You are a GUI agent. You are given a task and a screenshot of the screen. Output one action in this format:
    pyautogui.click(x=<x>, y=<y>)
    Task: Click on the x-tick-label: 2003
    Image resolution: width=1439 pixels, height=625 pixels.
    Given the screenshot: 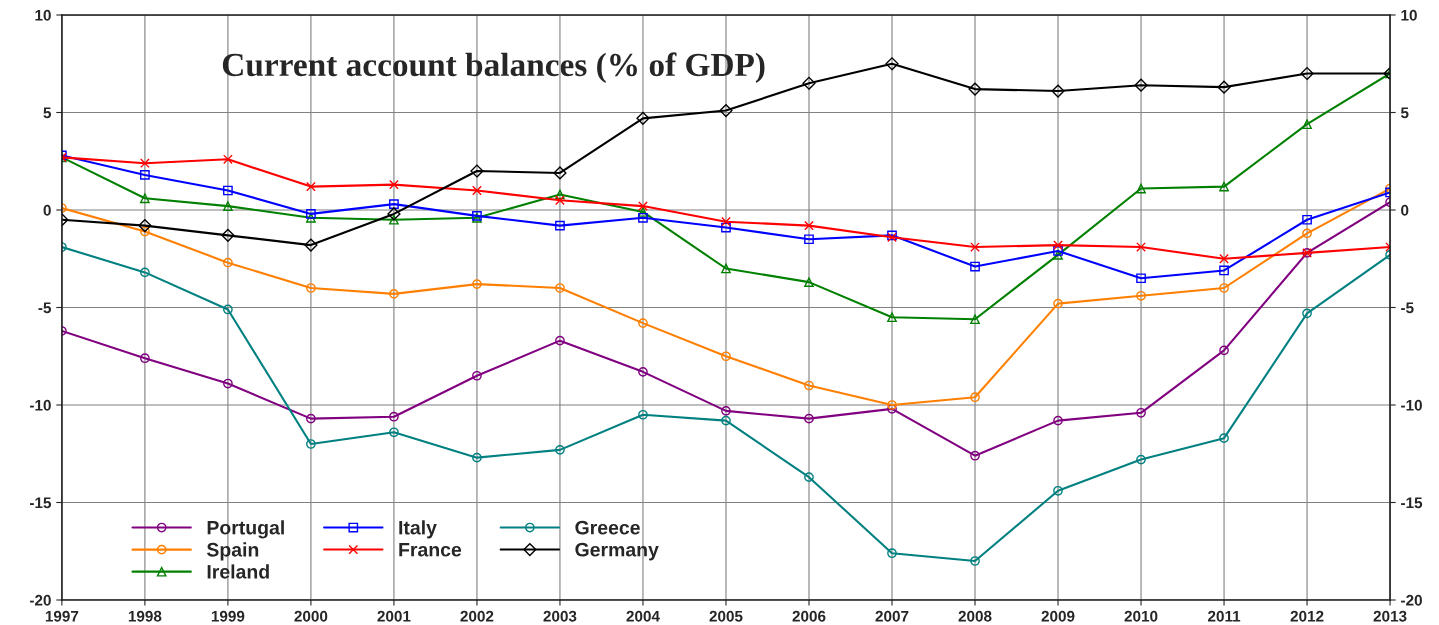 What is the action you would take?
    pyautogui.click(x=560, y=616)
    